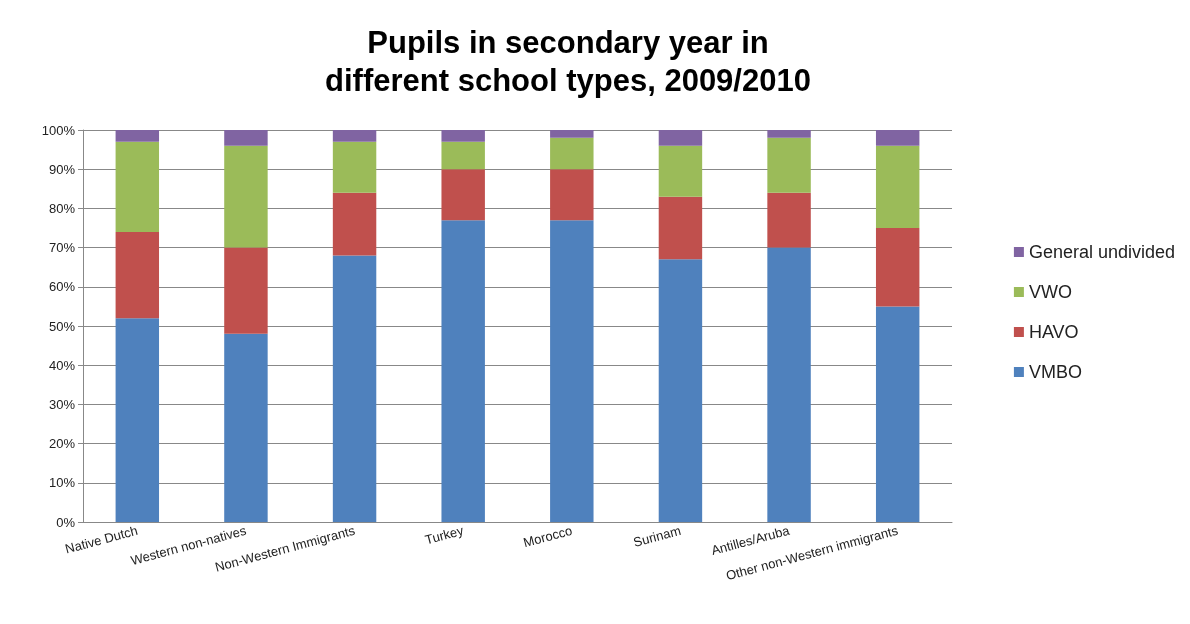 This screenshot has width=1190, height=624. What do you see at coordinates (444, 535) in the screenshot?
I see `x-tick-label: Turkey` at bounding box center [444, 535].